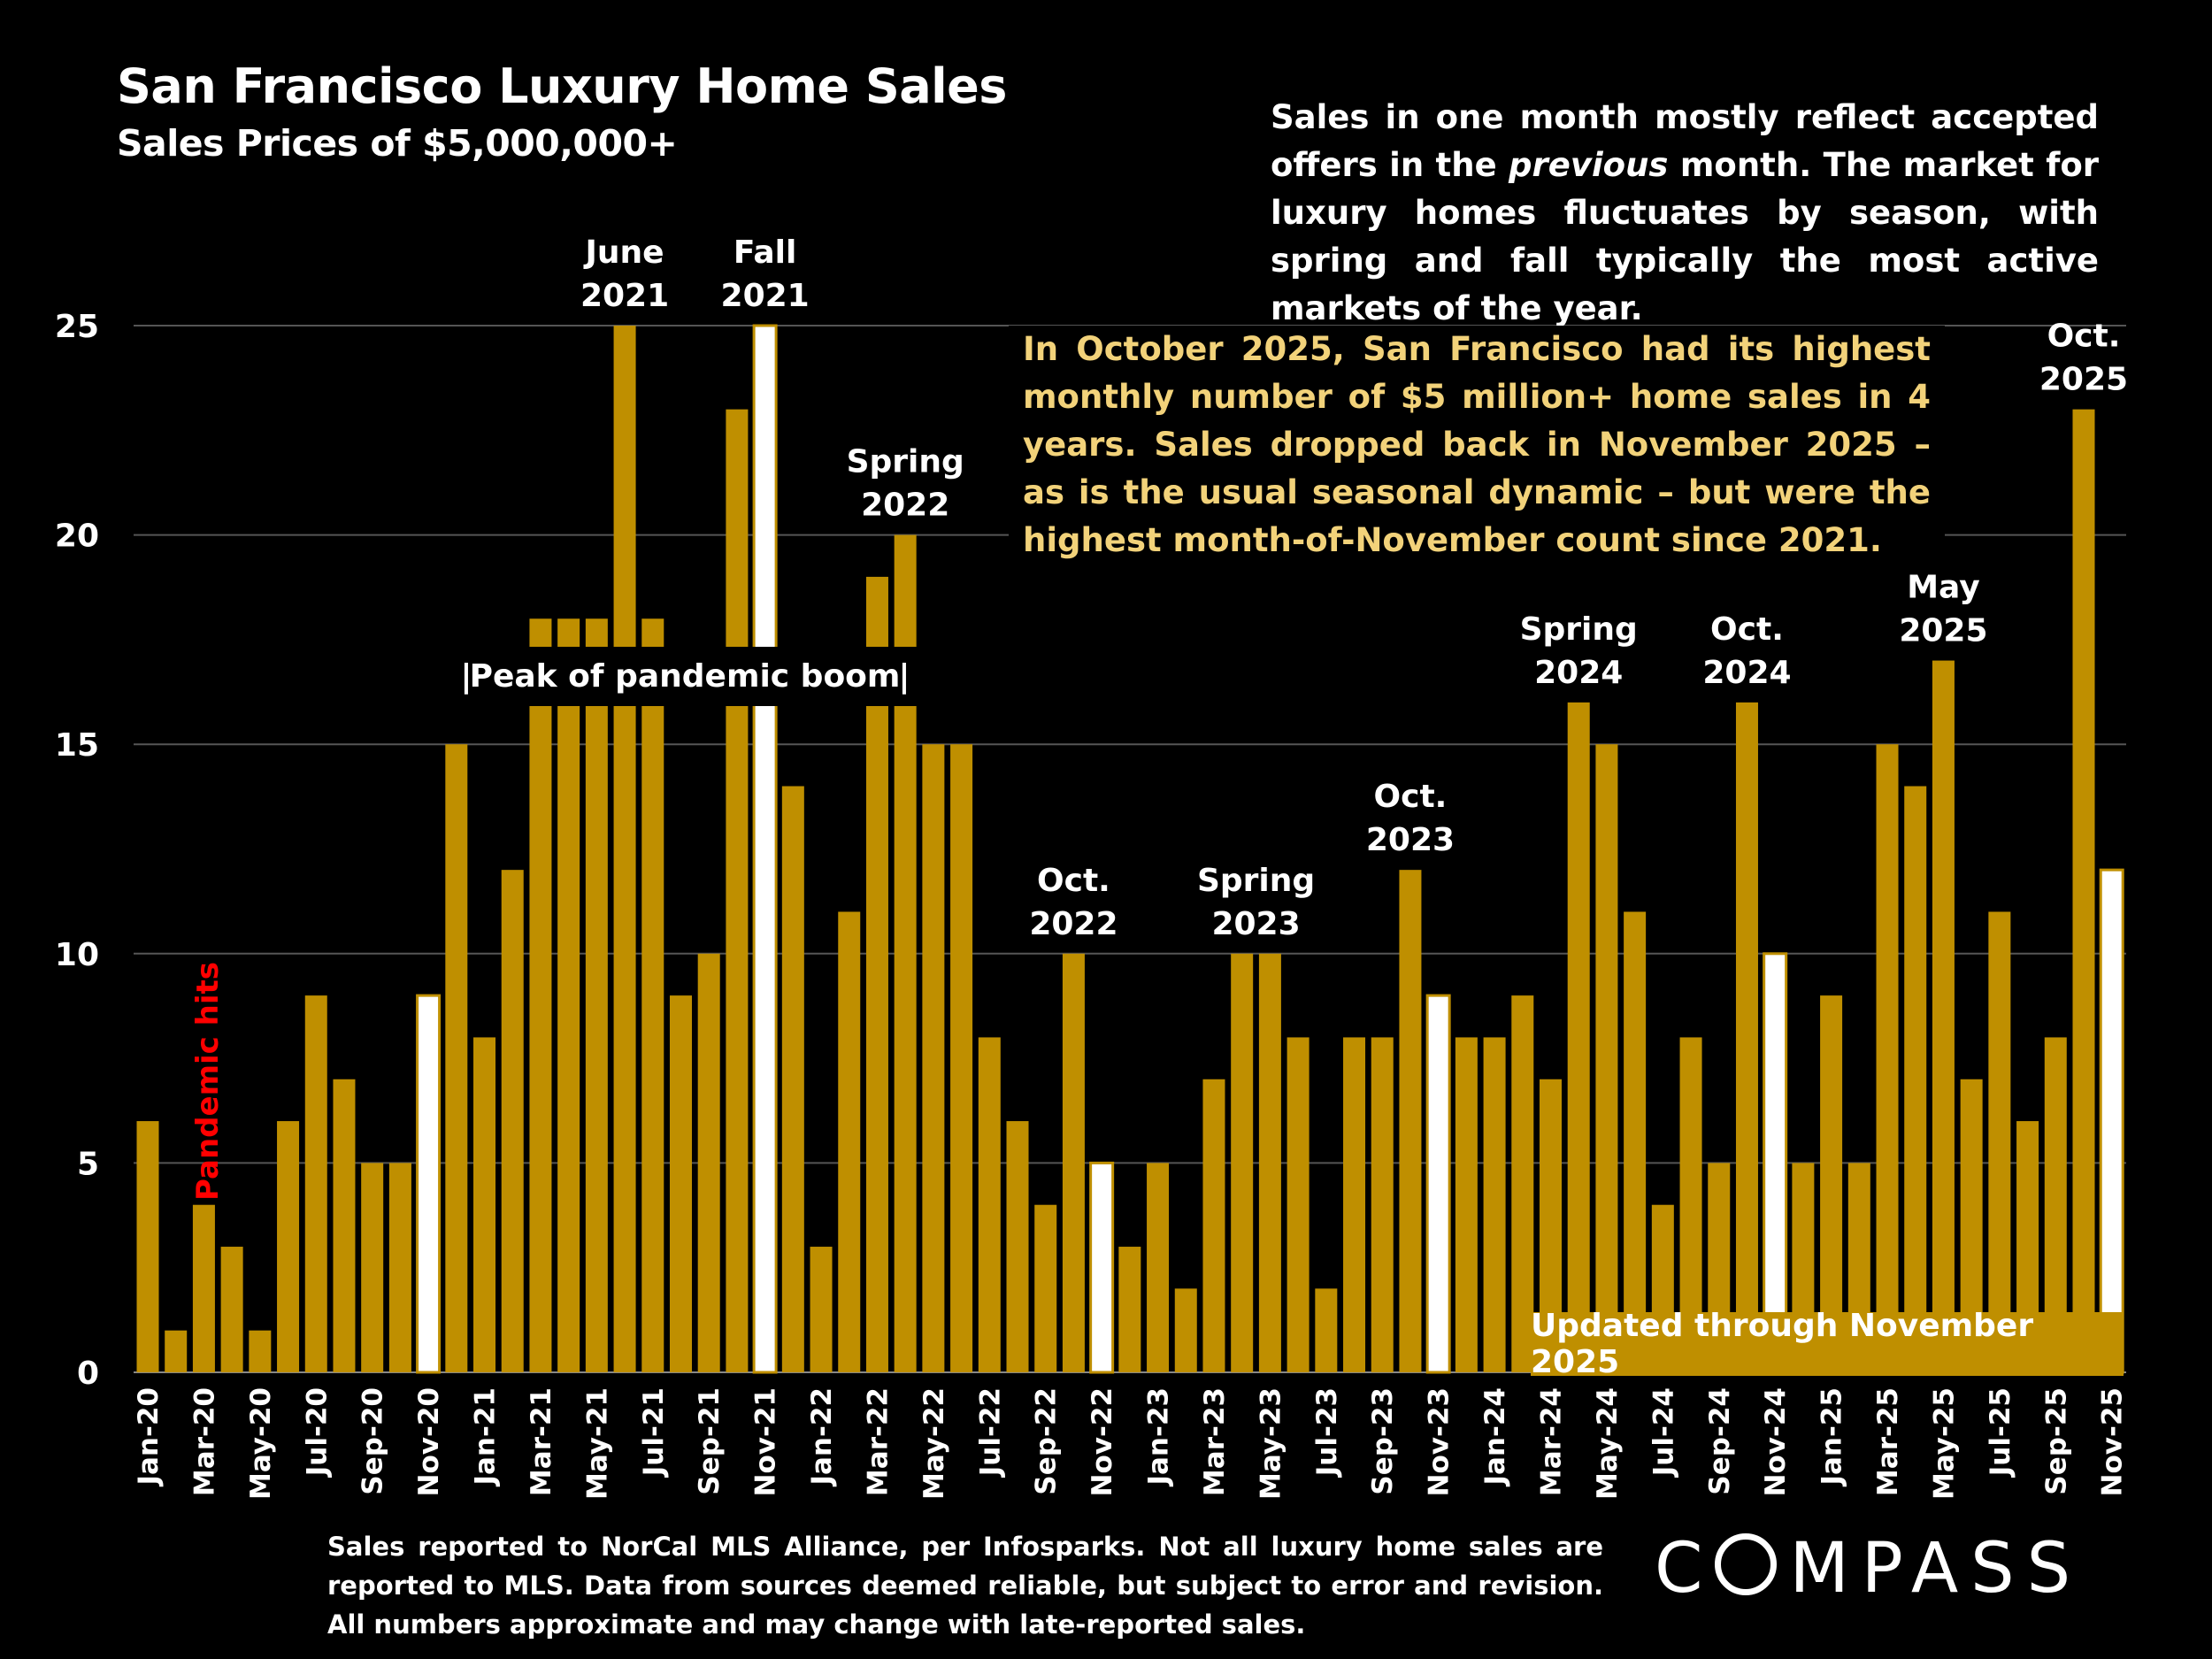  What do you see at coordinates (1888, 1442) in the screenshot?
I see `x-tick-label: Mar-25` at bounding box center [1888, 1442].